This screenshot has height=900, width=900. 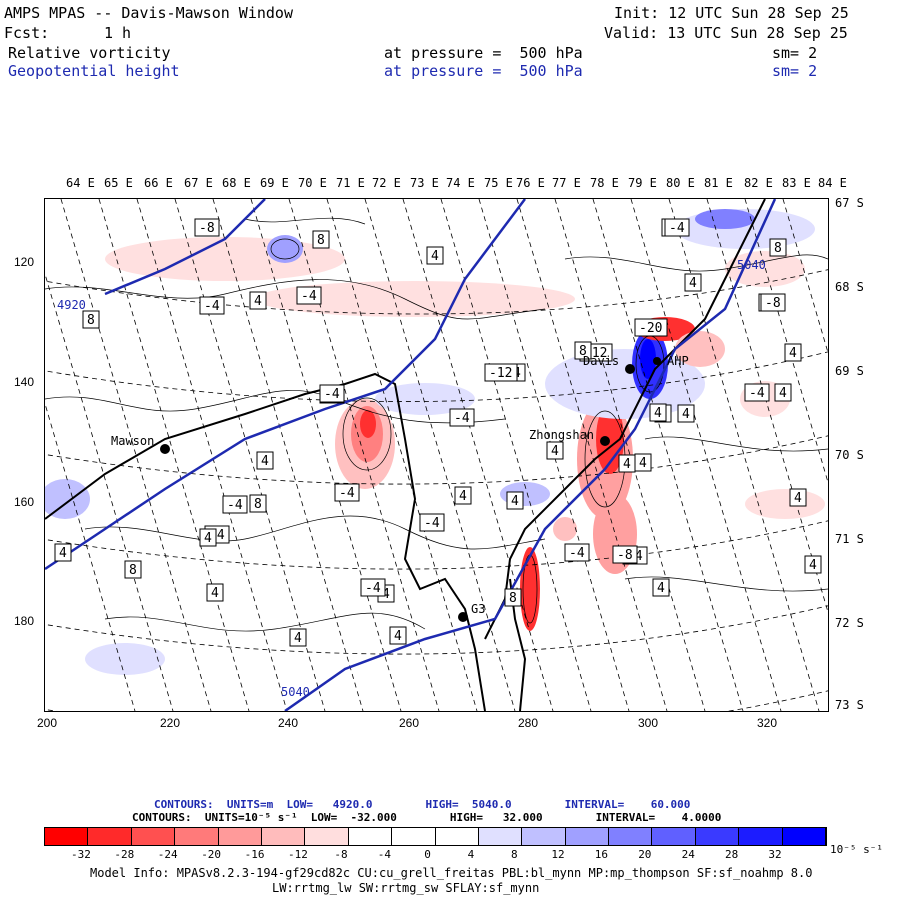 What do you see at coordinates (148, 13) in the screenshot?
I see `model-title: AMPS MPAS -- Davis-Mawson Window` at bounding box center [148, 13].